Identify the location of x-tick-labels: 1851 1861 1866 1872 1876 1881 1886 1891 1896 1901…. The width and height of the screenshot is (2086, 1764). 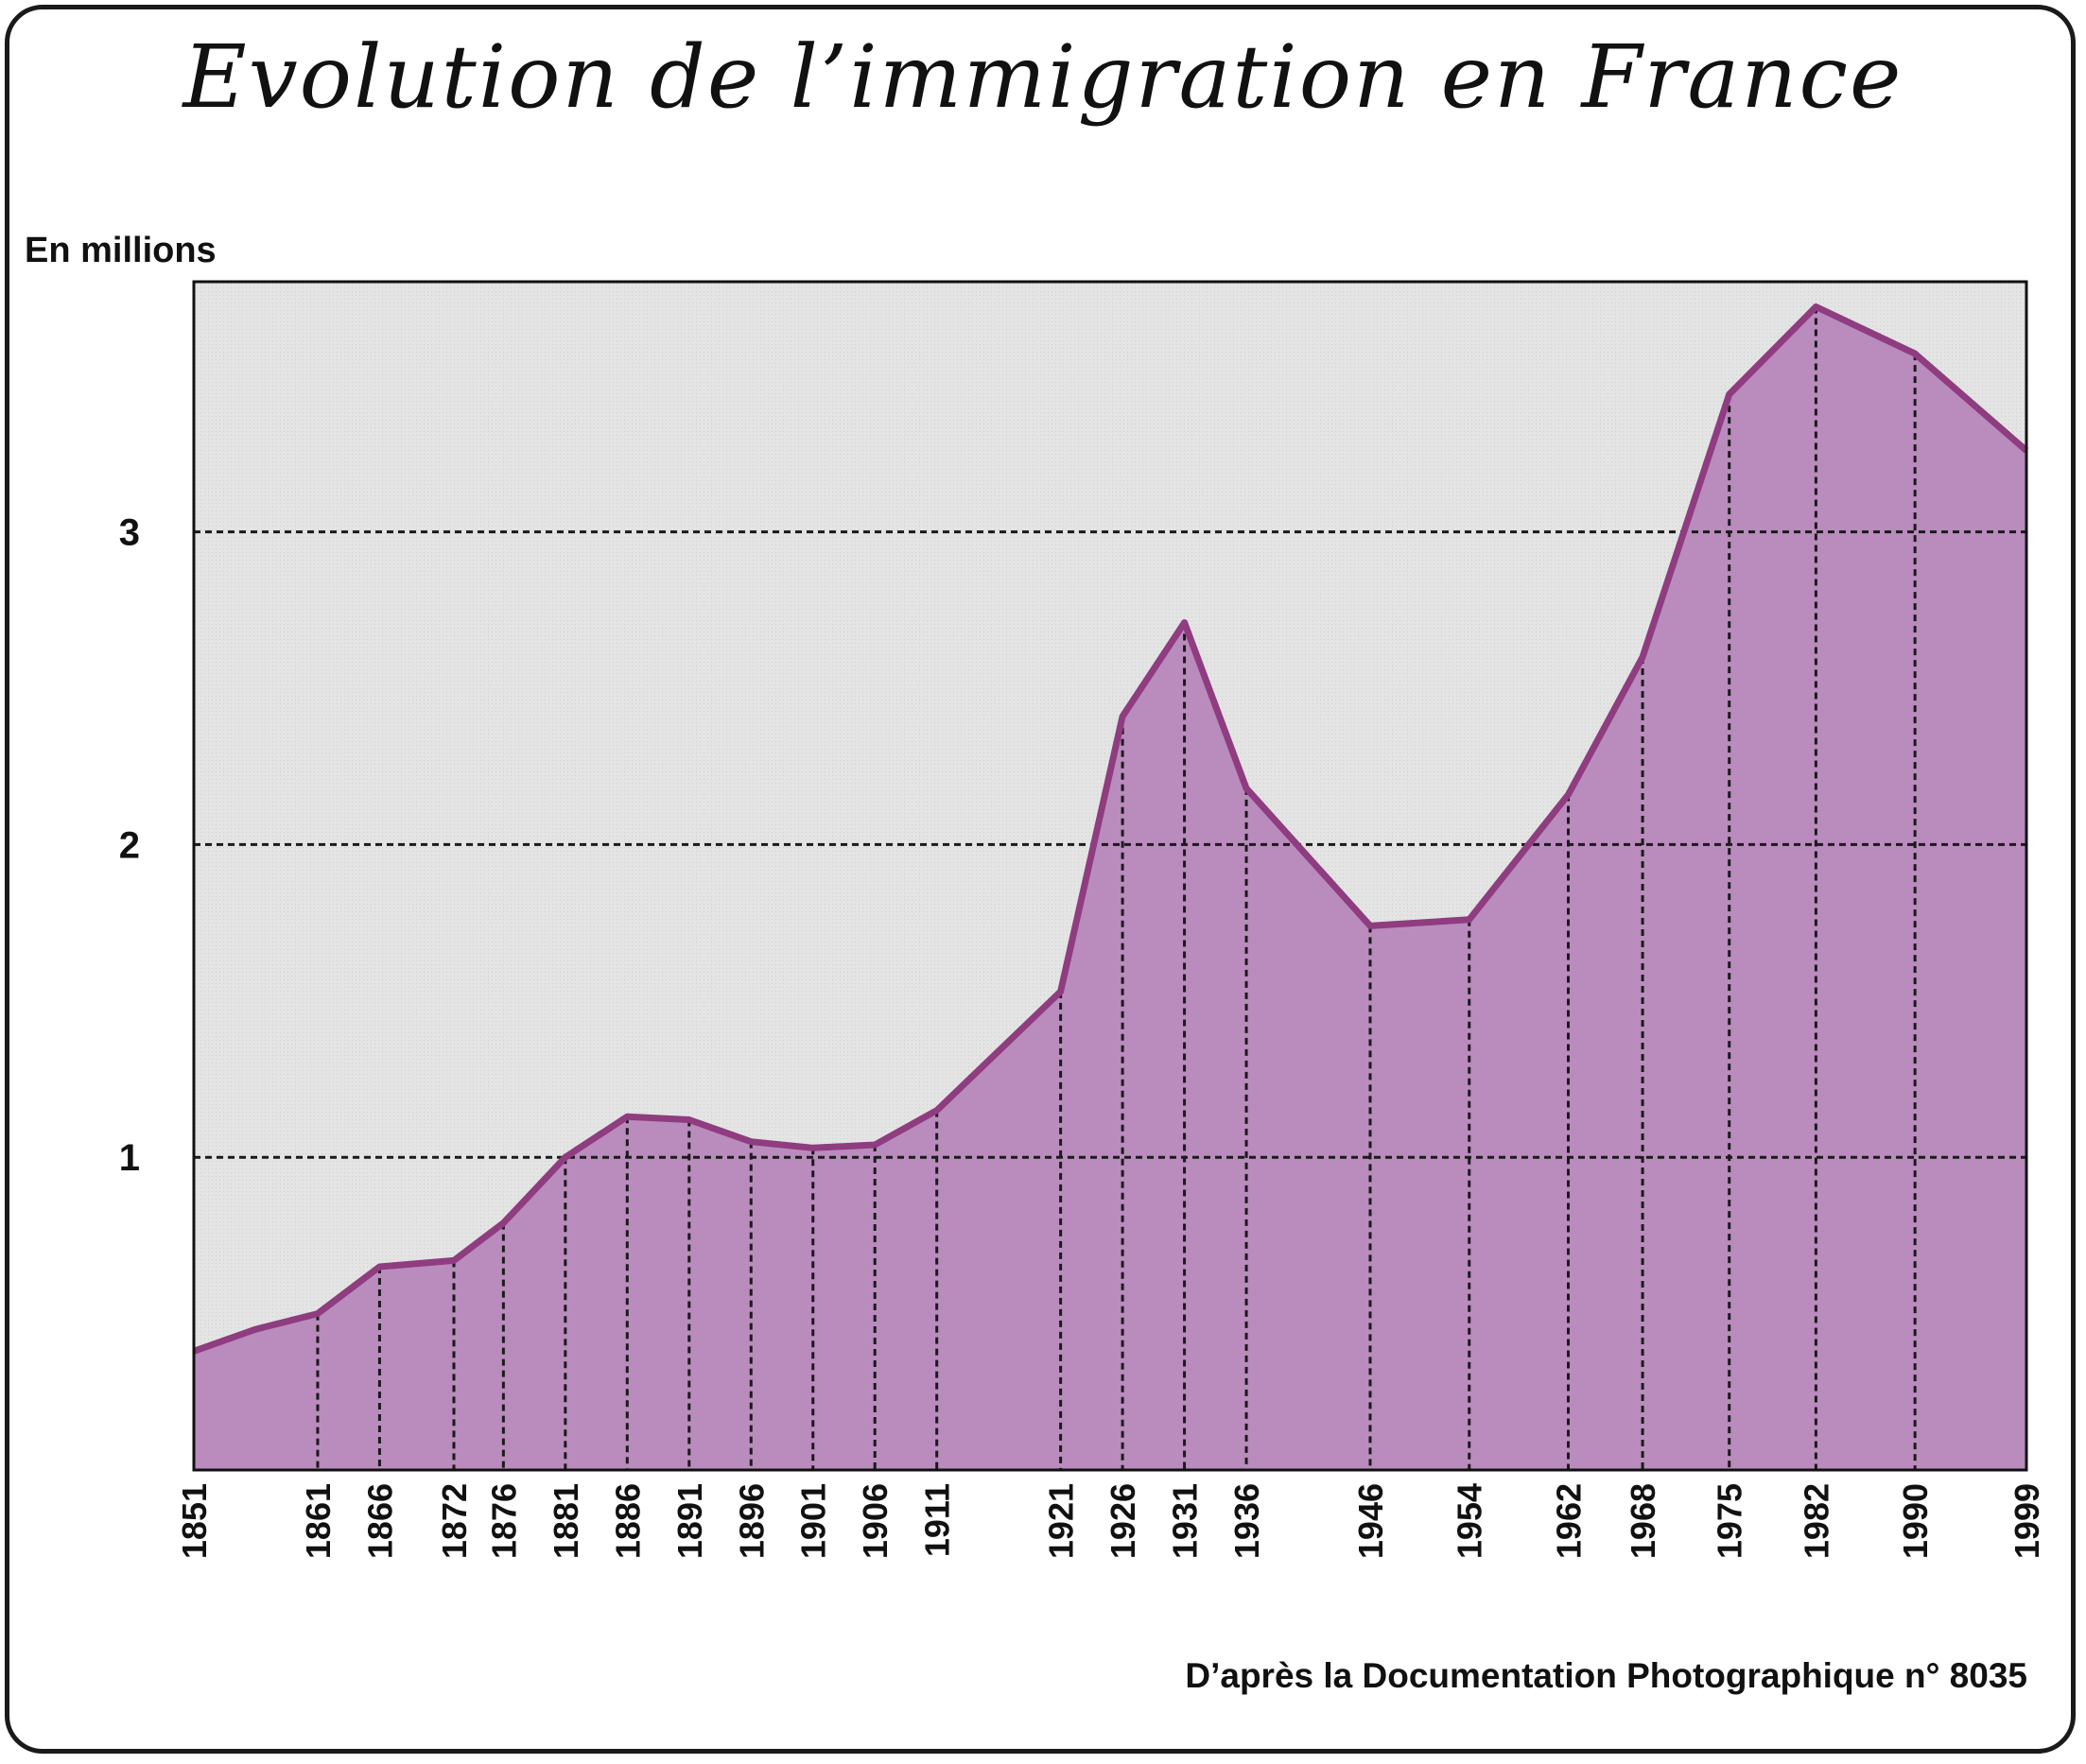
(1110, 1521).